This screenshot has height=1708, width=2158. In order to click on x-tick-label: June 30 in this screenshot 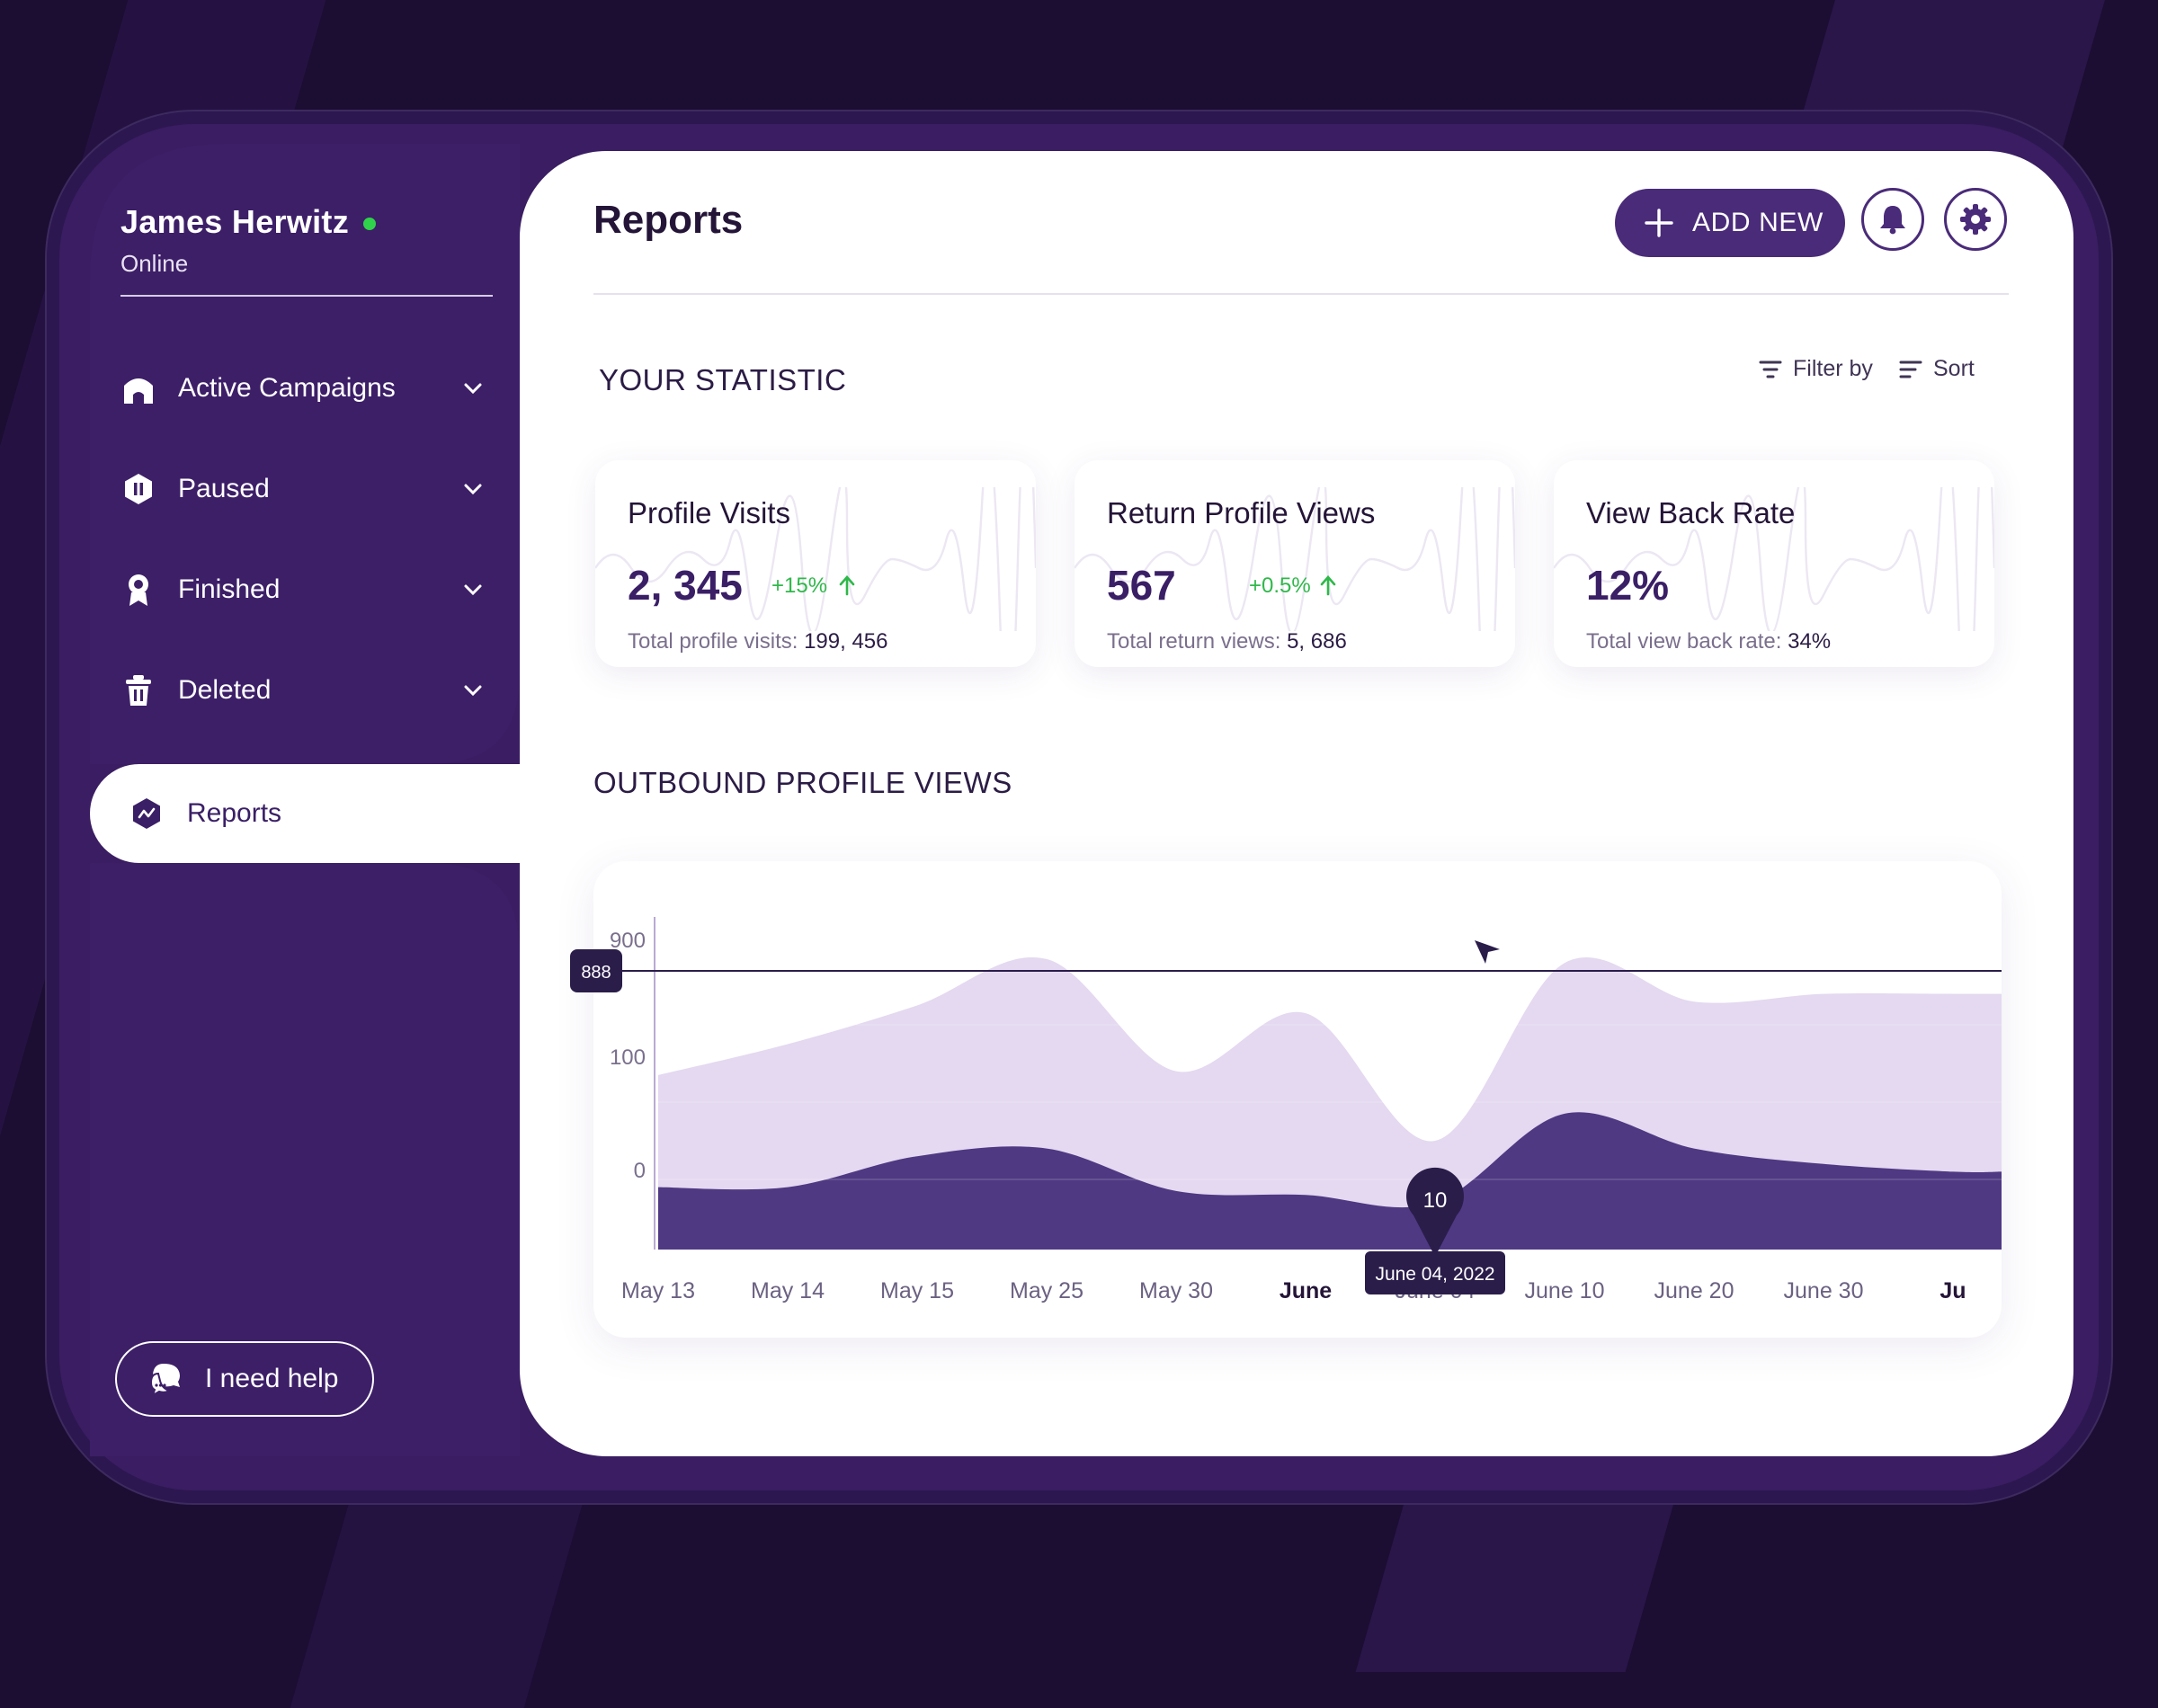, I will do `click(1824, 1290)`.